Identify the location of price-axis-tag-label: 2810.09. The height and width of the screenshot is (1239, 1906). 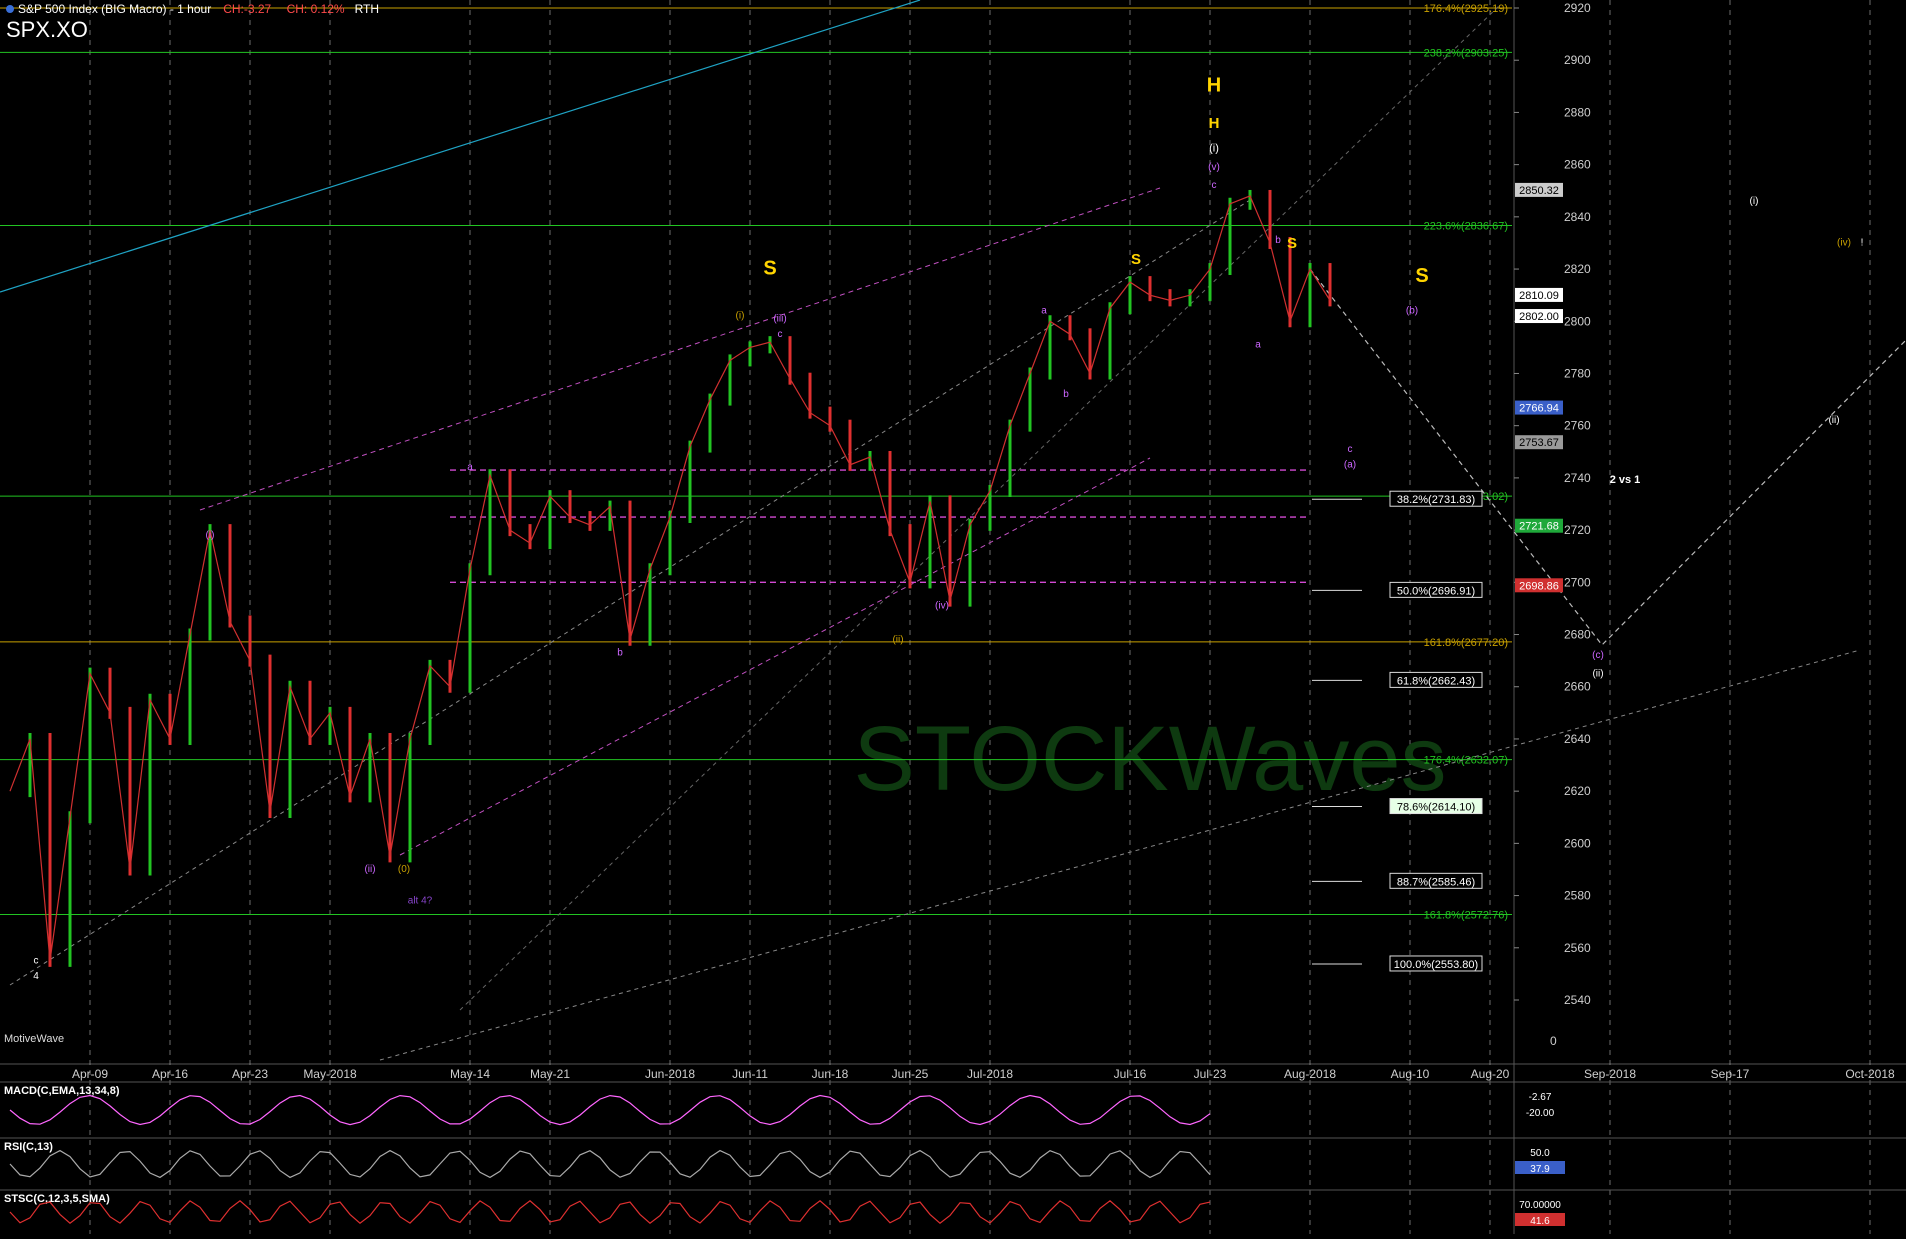
(1539, 296).